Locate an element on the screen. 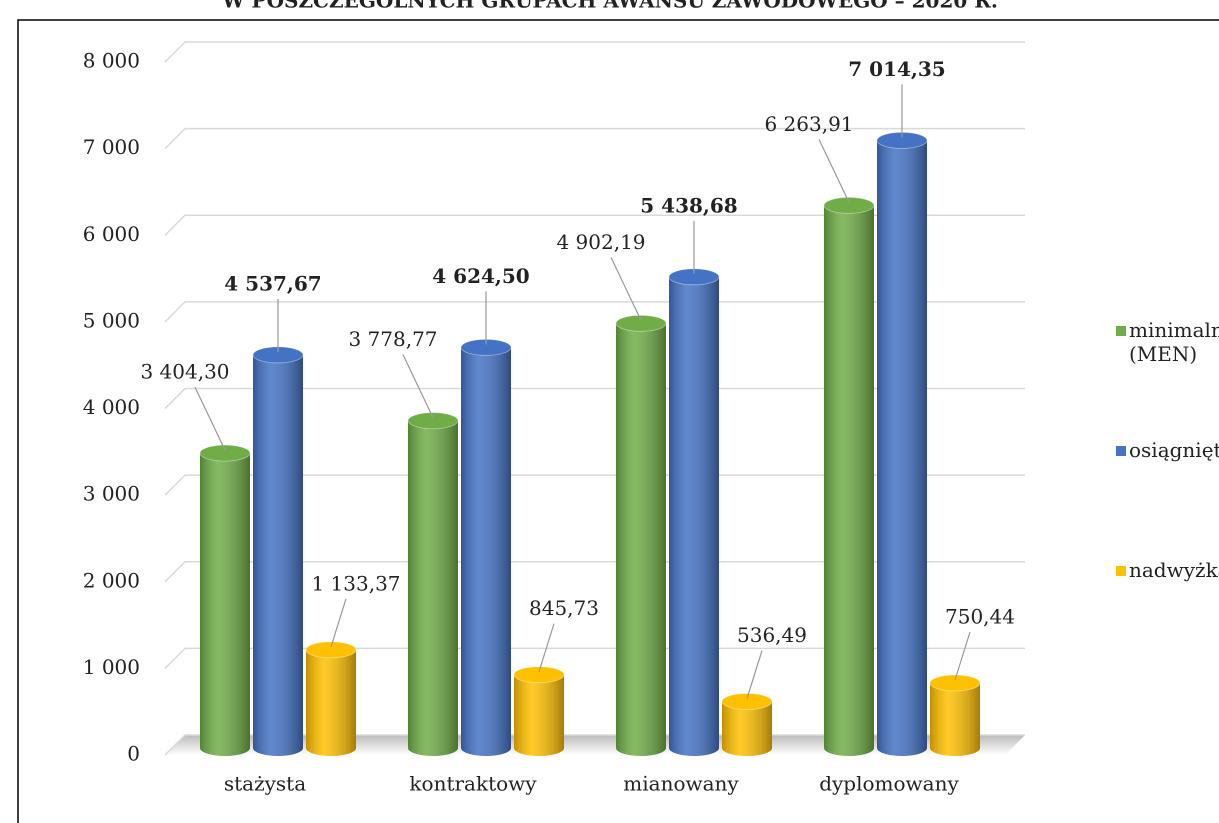  data-label: 6 263,91 is located at coordinates (808, 124).